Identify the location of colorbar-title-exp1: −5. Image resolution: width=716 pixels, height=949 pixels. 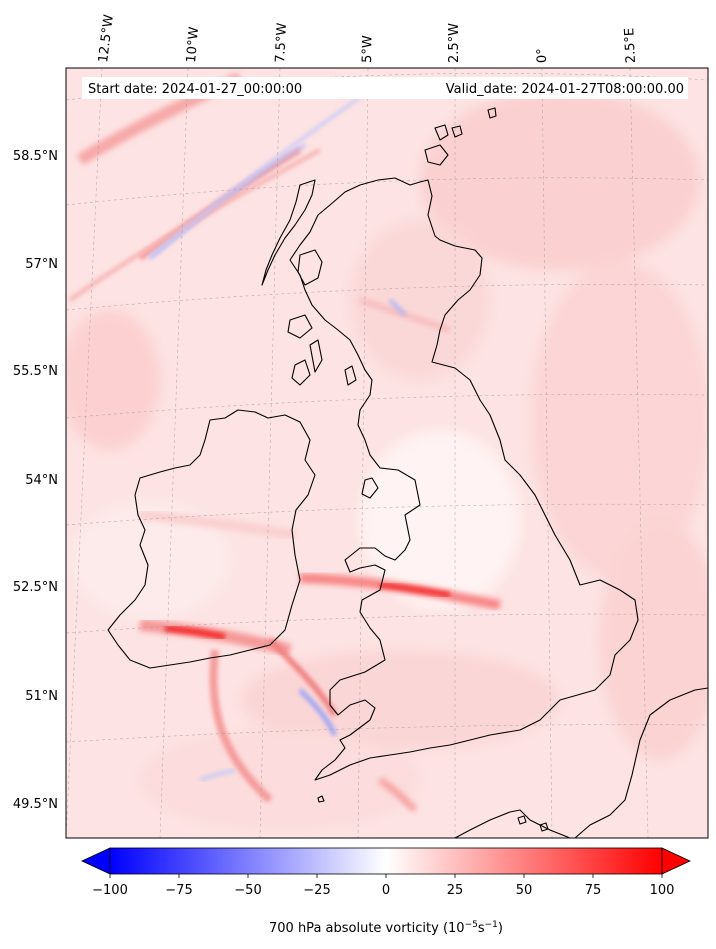
(471, 925).